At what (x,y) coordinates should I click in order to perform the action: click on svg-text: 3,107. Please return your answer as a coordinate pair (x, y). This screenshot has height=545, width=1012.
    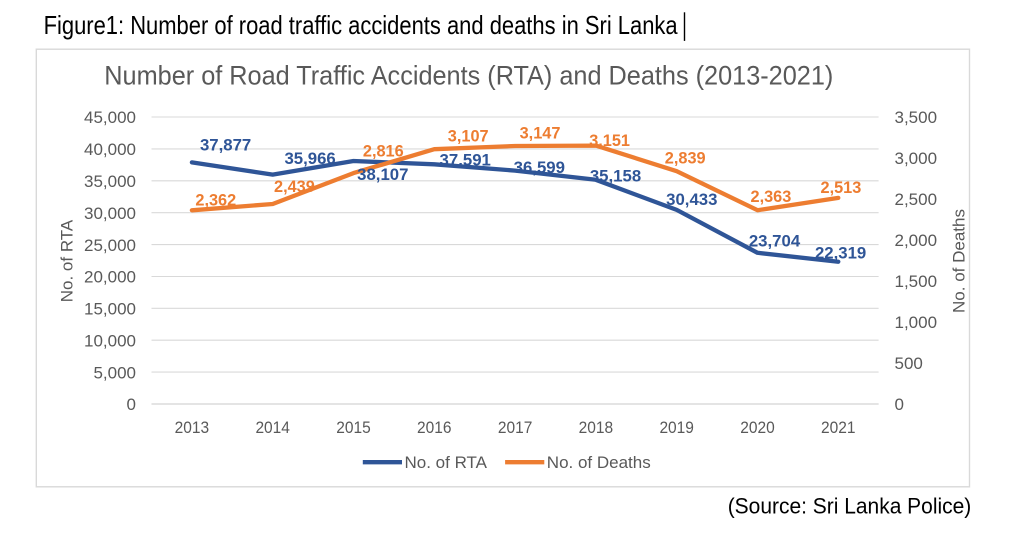
    Looking at the image, I should click on (468, 136).